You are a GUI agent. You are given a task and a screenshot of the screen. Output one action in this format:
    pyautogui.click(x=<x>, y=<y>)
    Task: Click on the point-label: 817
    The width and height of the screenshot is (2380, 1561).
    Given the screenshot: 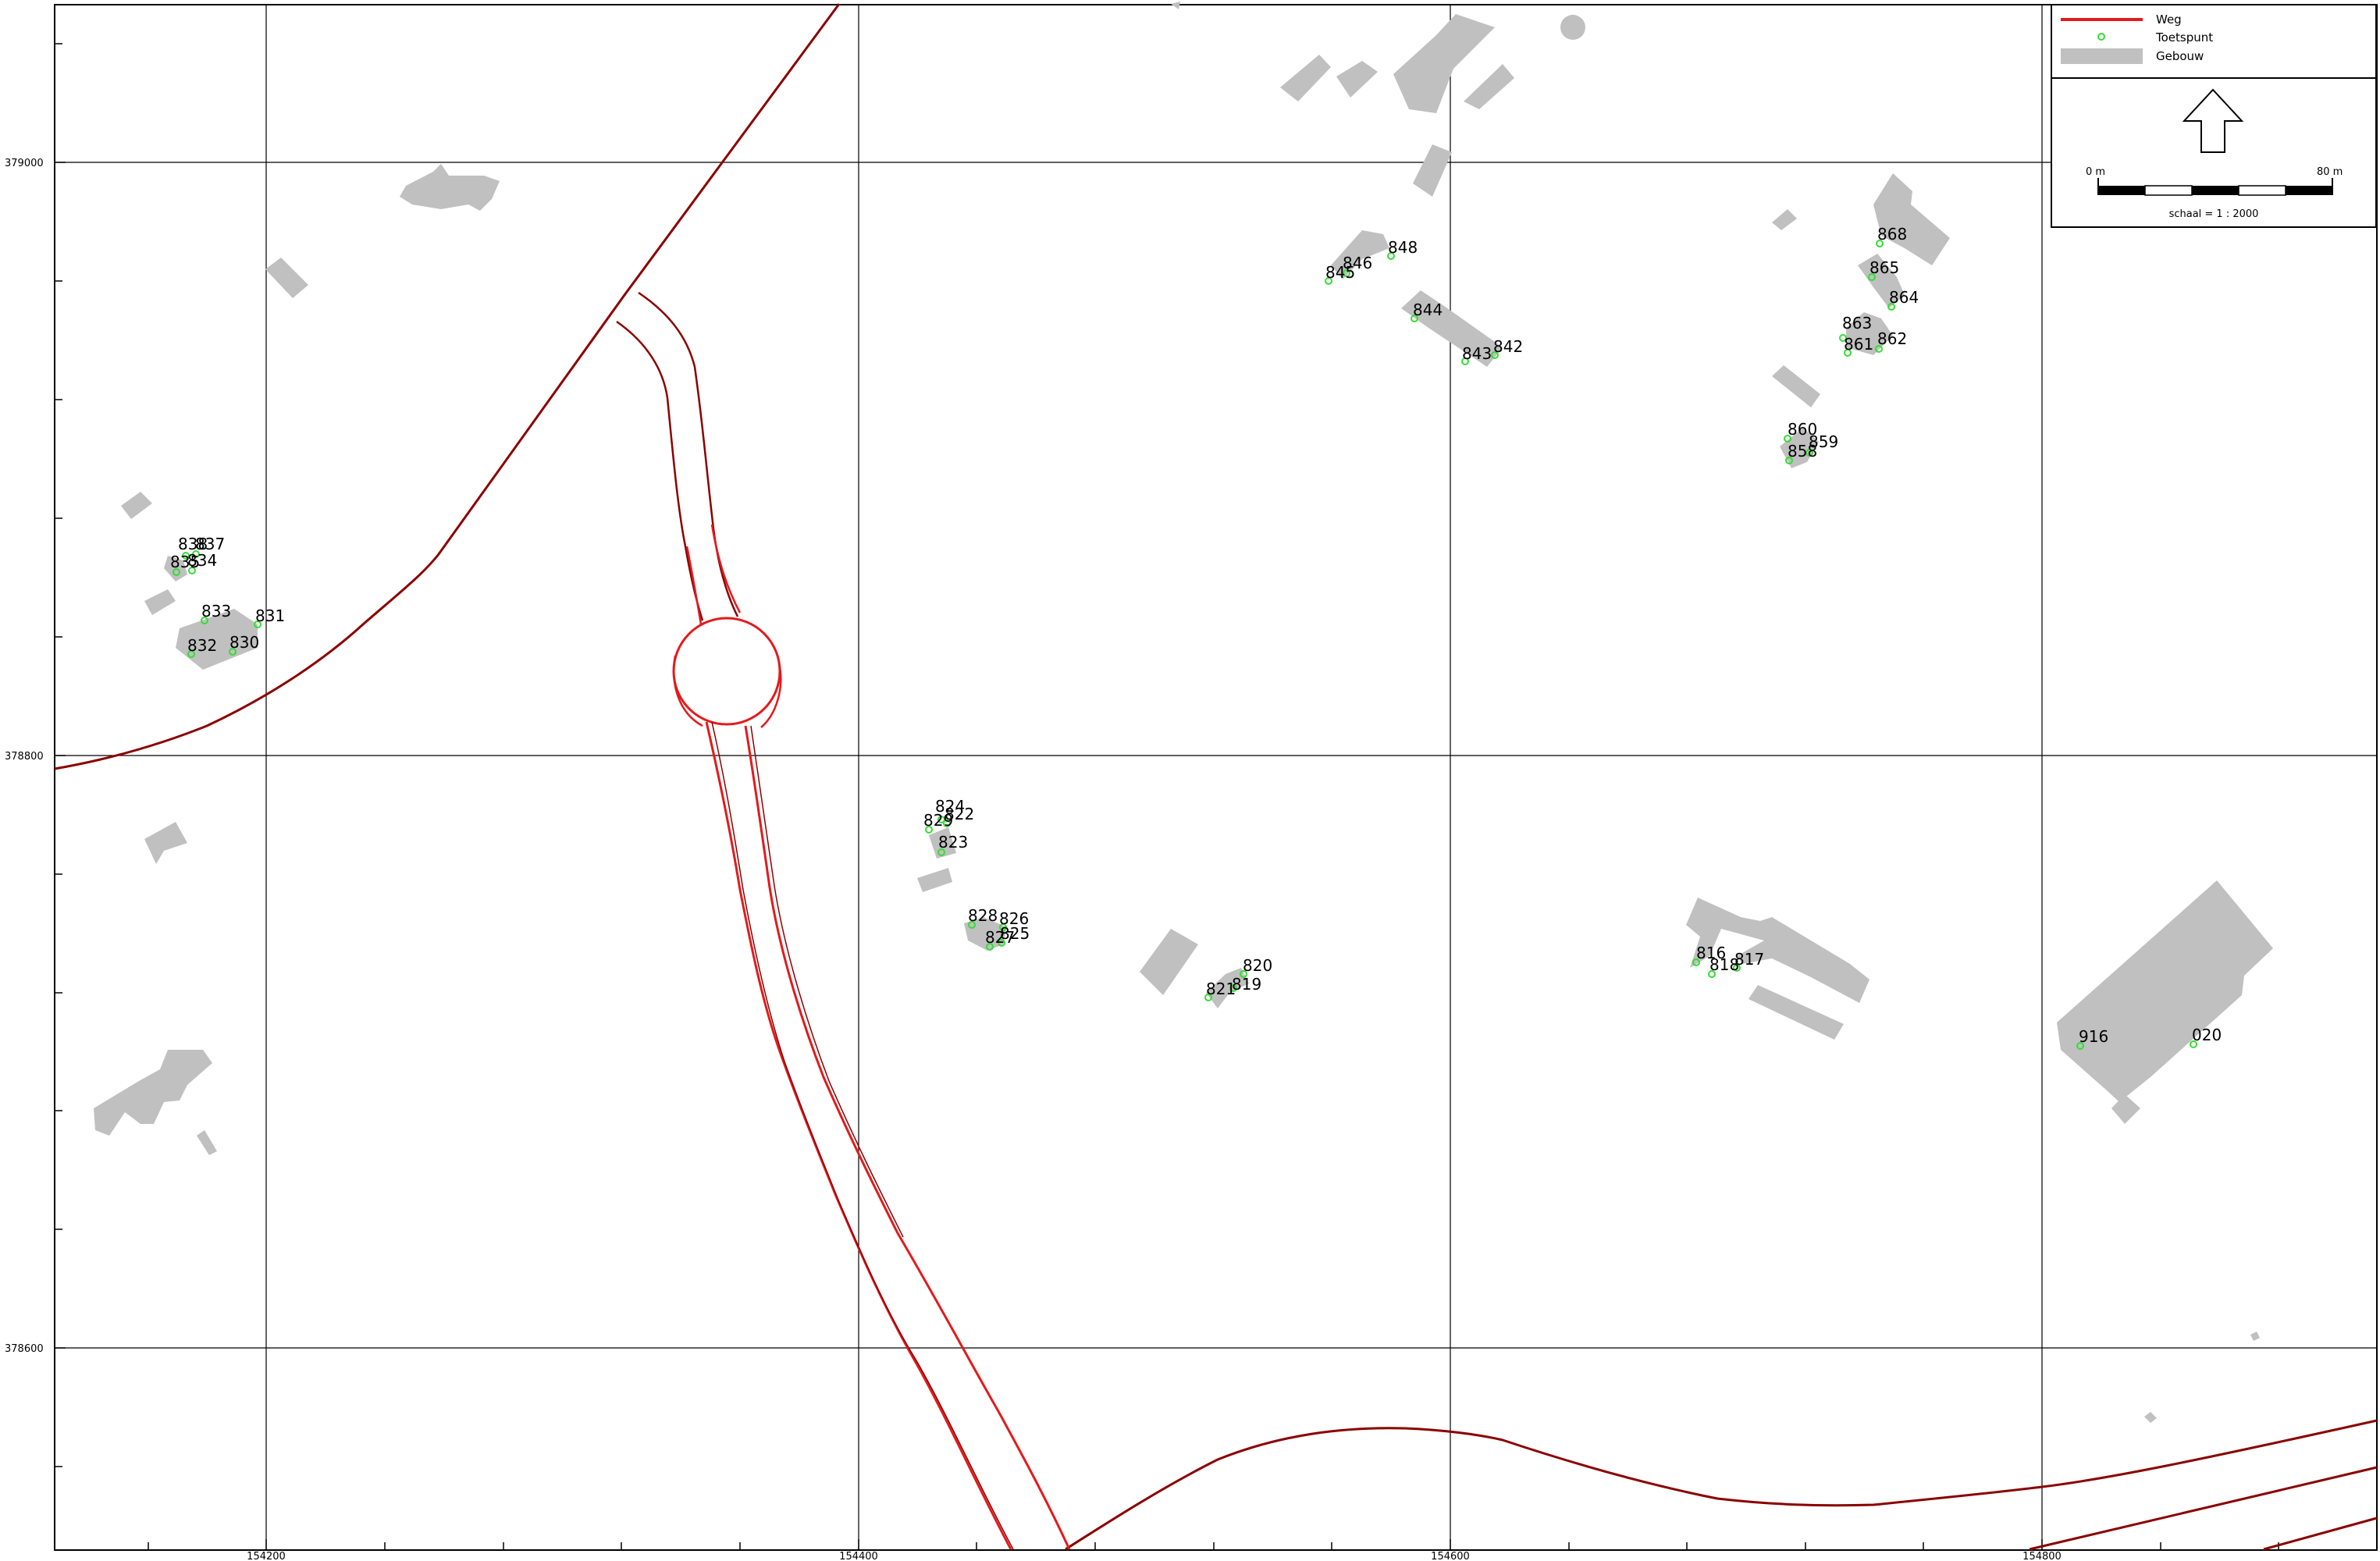 What is the action you would take?
    pyautogui.click(x=1749, y=960)
    